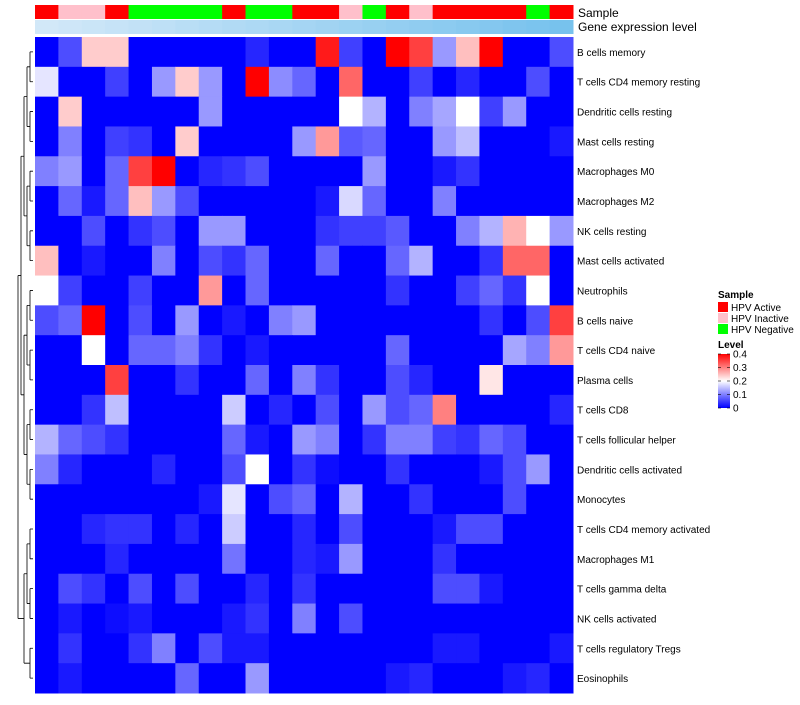 This screenshot has height=705, width=800. Describe the element at coordinates (616, 351) in the screenshot. I see `row-label: T cells CD4 naive` at that location.